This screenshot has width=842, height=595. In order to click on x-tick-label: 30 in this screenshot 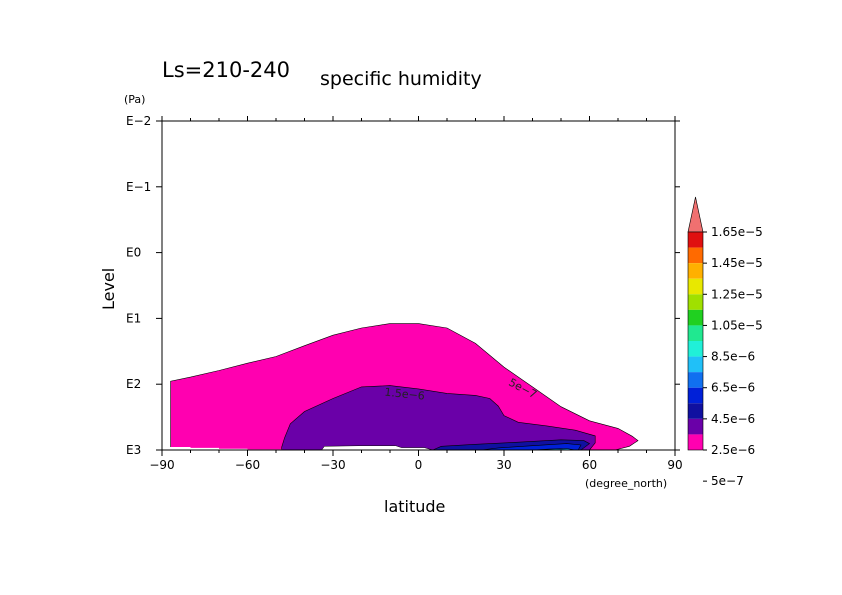, I will do `click(503, 465)`.